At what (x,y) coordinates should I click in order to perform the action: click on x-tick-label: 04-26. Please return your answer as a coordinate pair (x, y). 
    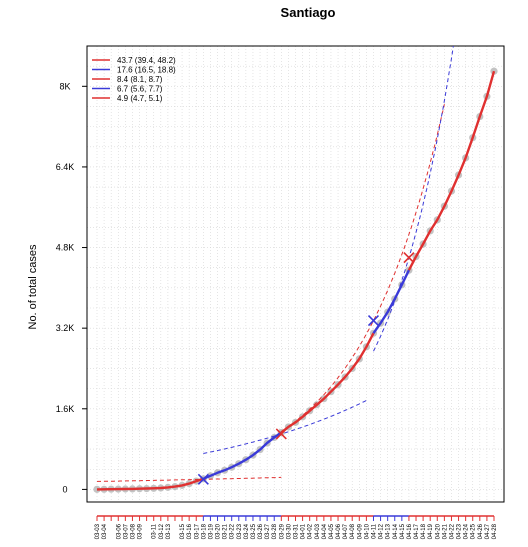
    Looking at the image, I should click on (481, 531).